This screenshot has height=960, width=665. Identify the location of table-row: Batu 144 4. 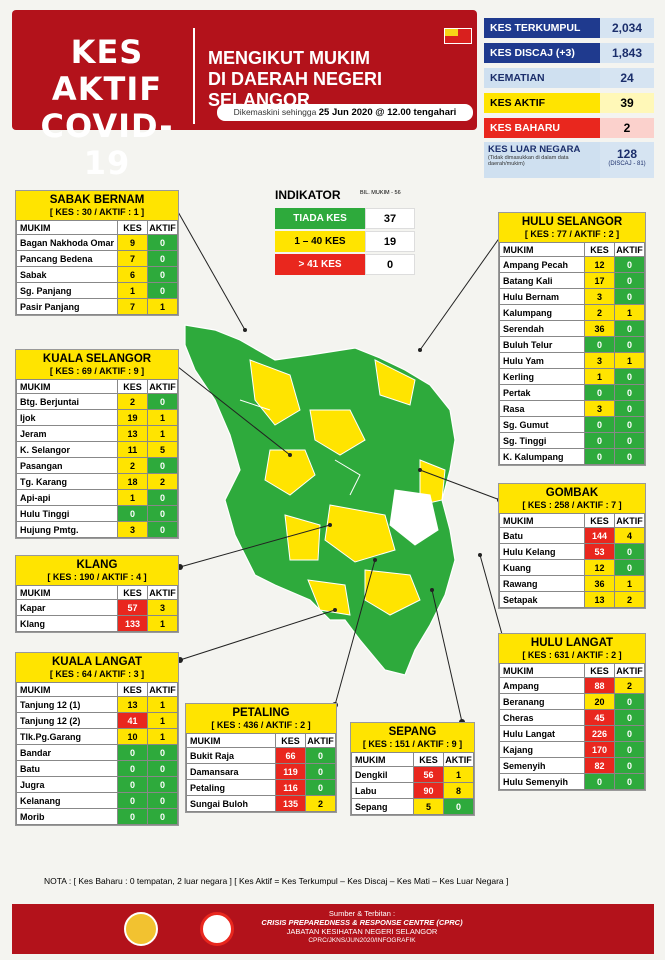
(572, 535).